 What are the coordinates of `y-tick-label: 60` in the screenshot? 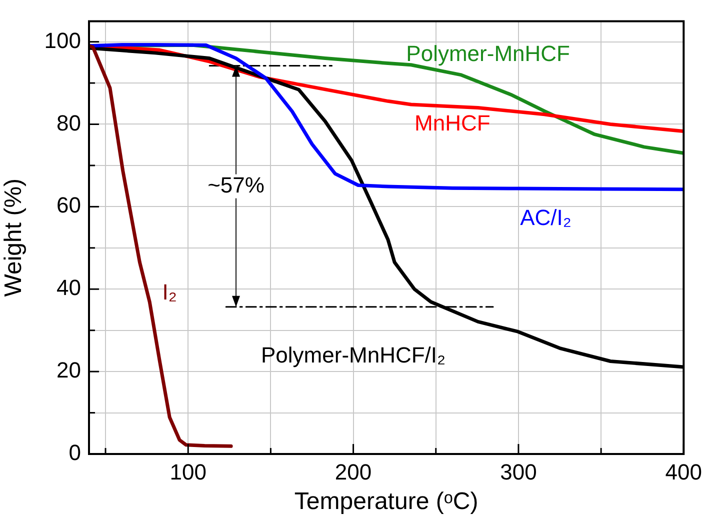 It's located at (68, 205).